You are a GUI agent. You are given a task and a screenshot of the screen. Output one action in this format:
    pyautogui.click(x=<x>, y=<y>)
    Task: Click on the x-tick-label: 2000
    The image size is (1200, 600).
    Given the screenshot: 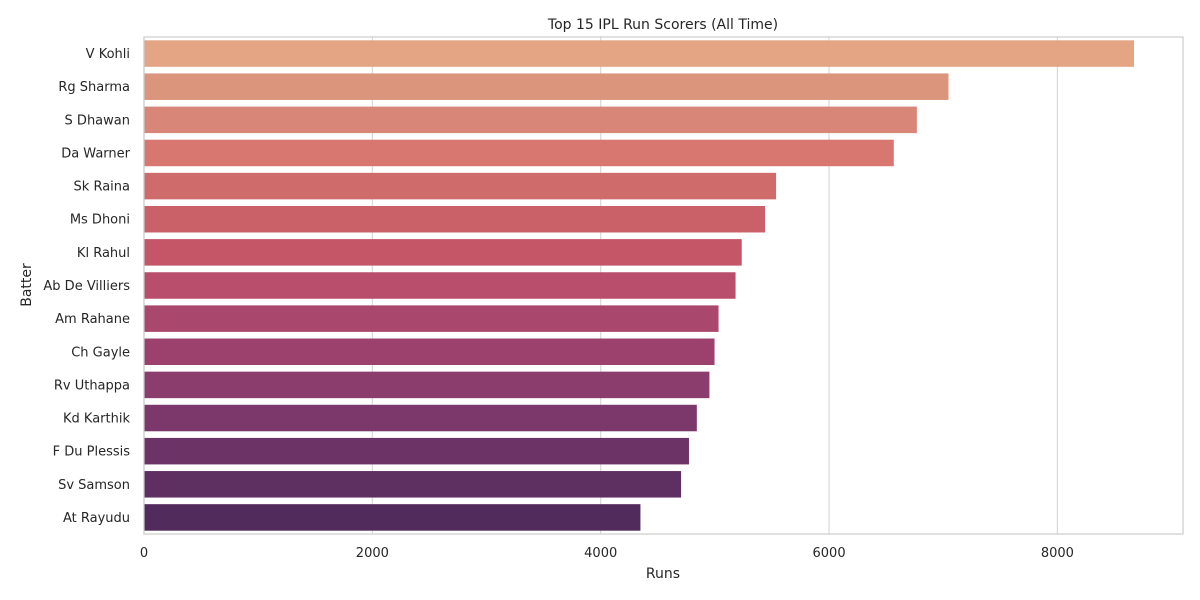 What is the action you would take?
    pyautogui.click(x=372, y=553)
    